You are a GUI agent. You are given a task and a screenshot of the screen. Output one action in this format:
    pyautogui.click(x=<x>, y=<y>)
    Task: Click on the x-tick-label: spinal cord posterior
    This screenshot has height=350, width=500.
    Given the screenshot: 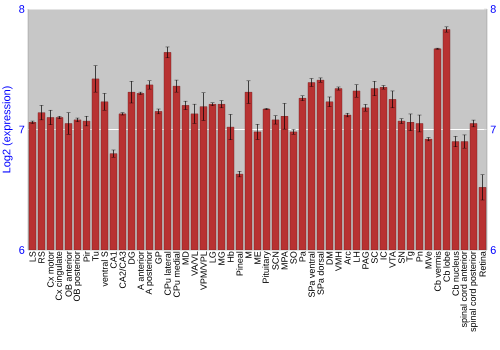 What is the action you would take?
    pyautogui.click(x=473, y=291)
    